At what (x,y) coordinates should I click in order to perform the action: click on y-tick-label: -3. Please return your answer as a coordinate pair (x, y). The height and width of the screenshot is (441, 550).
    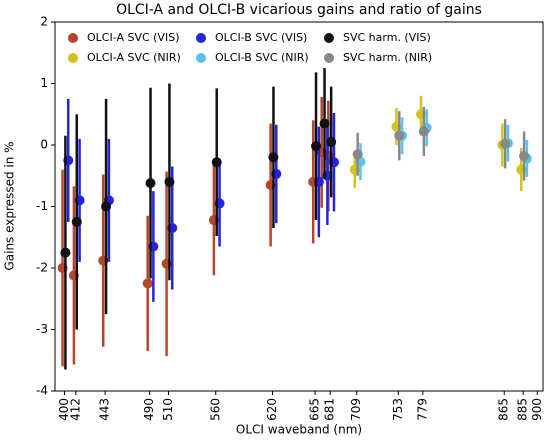
    Looking at the image, I should click on (42, 329).